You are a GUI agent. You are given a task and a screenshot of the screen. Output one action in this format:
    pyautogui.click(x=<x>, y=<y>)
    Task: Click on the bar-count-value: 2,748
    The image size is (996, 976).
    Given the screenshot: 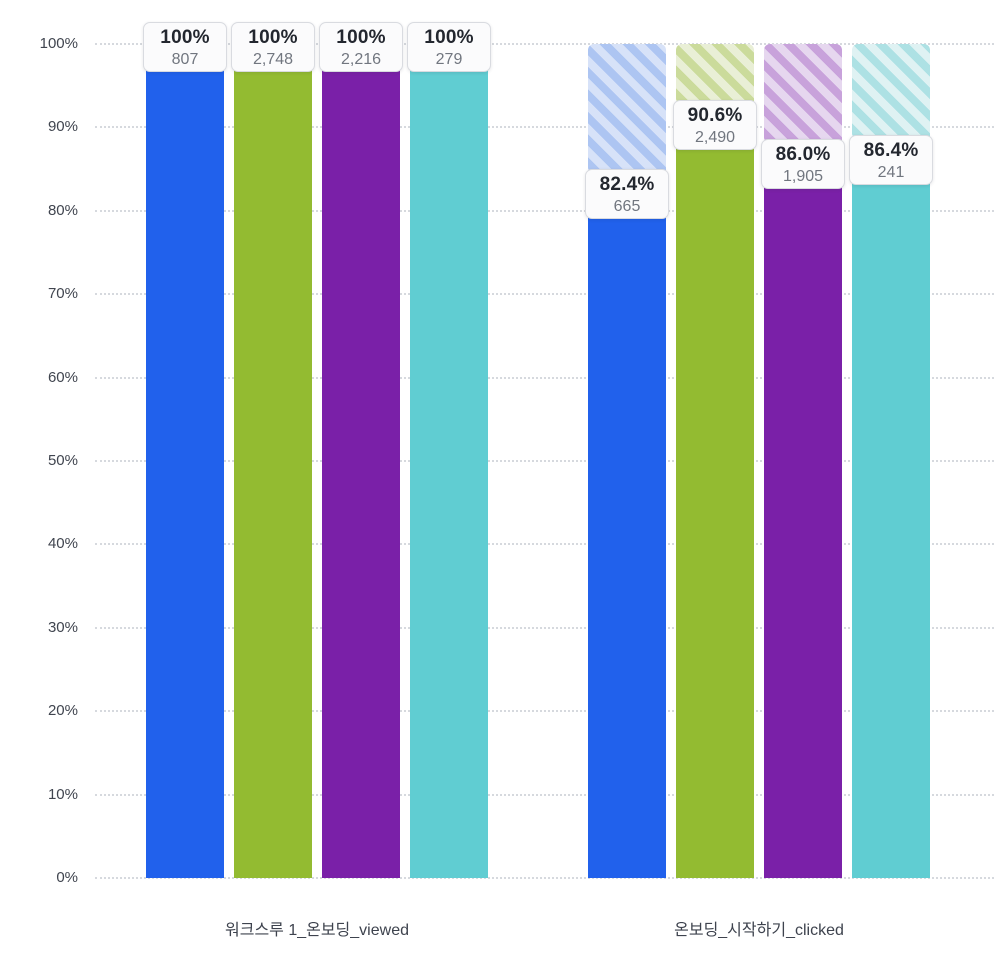 What is the action you would take?
    pyautogui.click(x=273, y=59)
    